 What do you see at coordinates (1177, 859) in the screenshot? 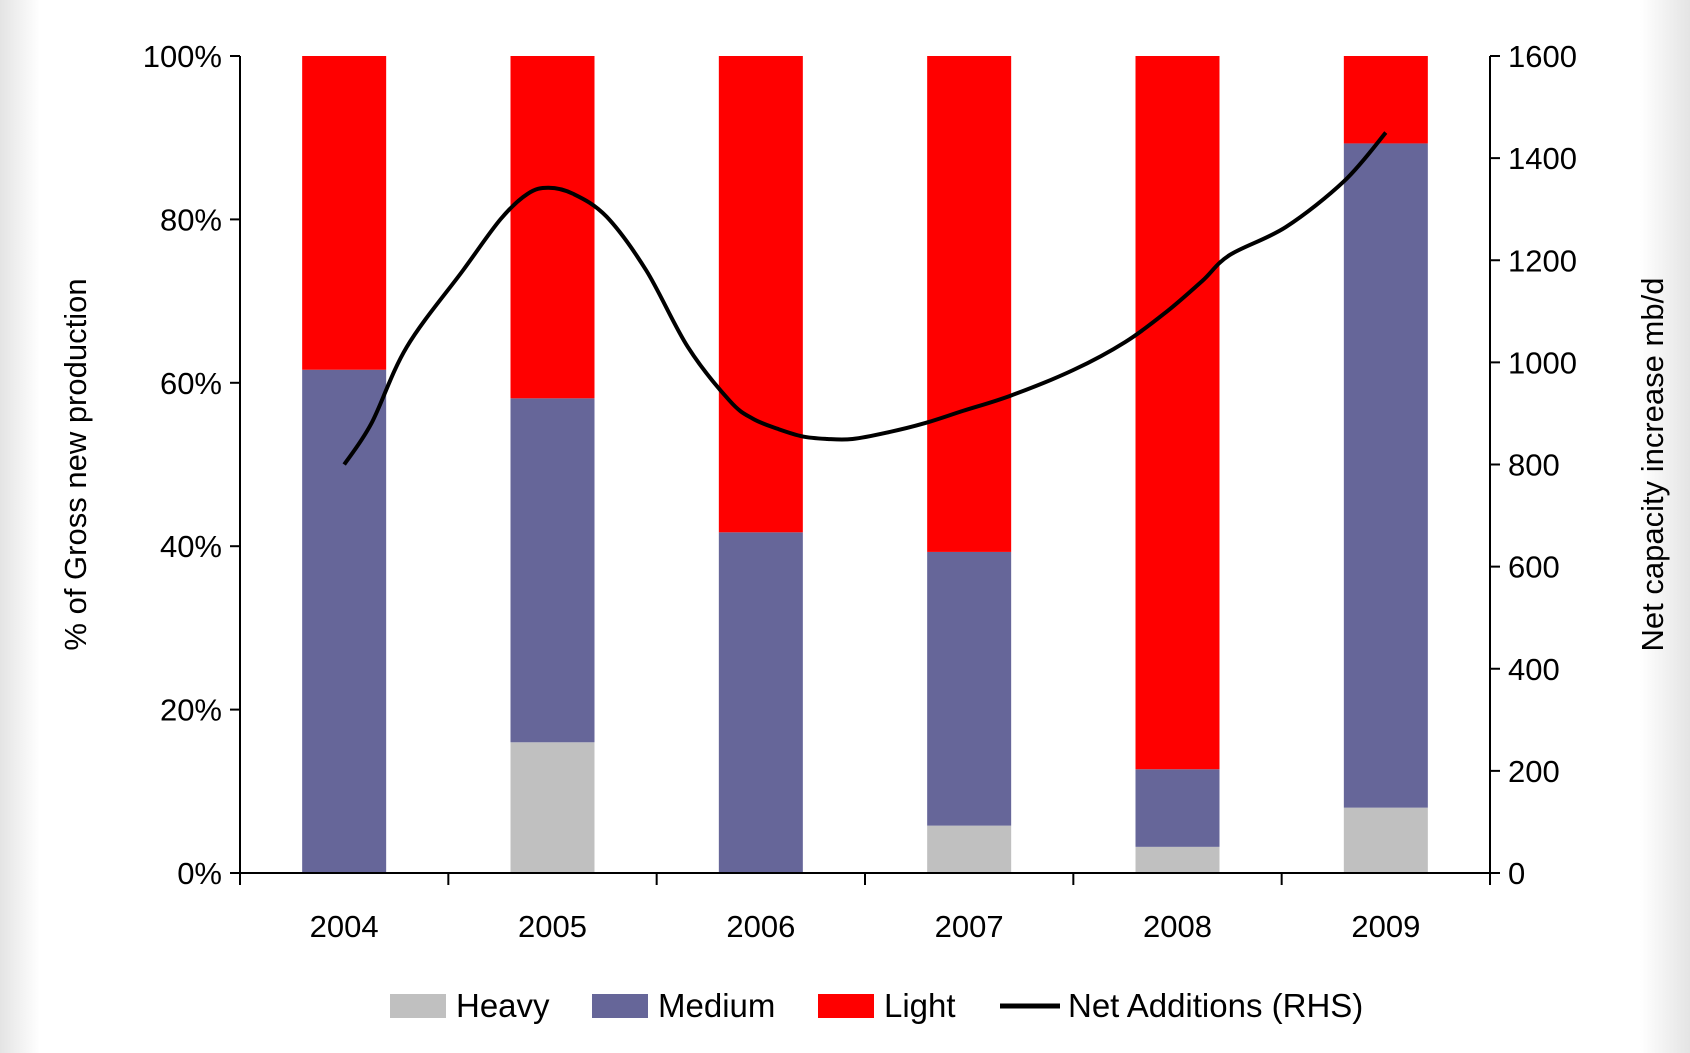
I see `bar-heavy-2008` at bounding box center [1177, 859].